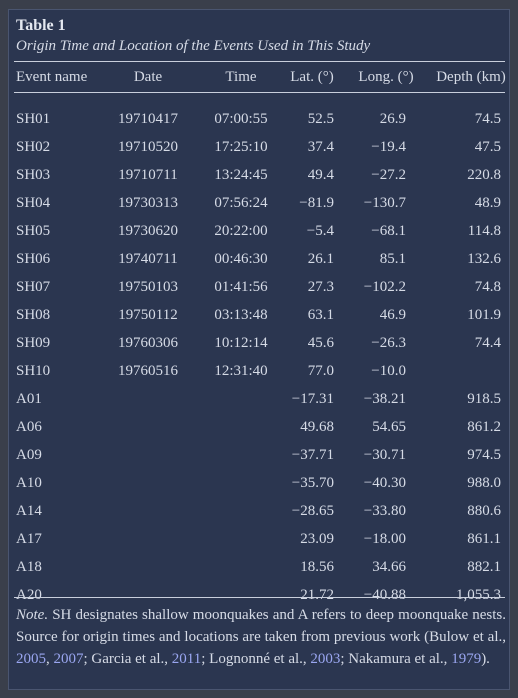 The height and width of the screenshot is (698, 518). I want to click on cell-event-name: A06, so click(29, 427).